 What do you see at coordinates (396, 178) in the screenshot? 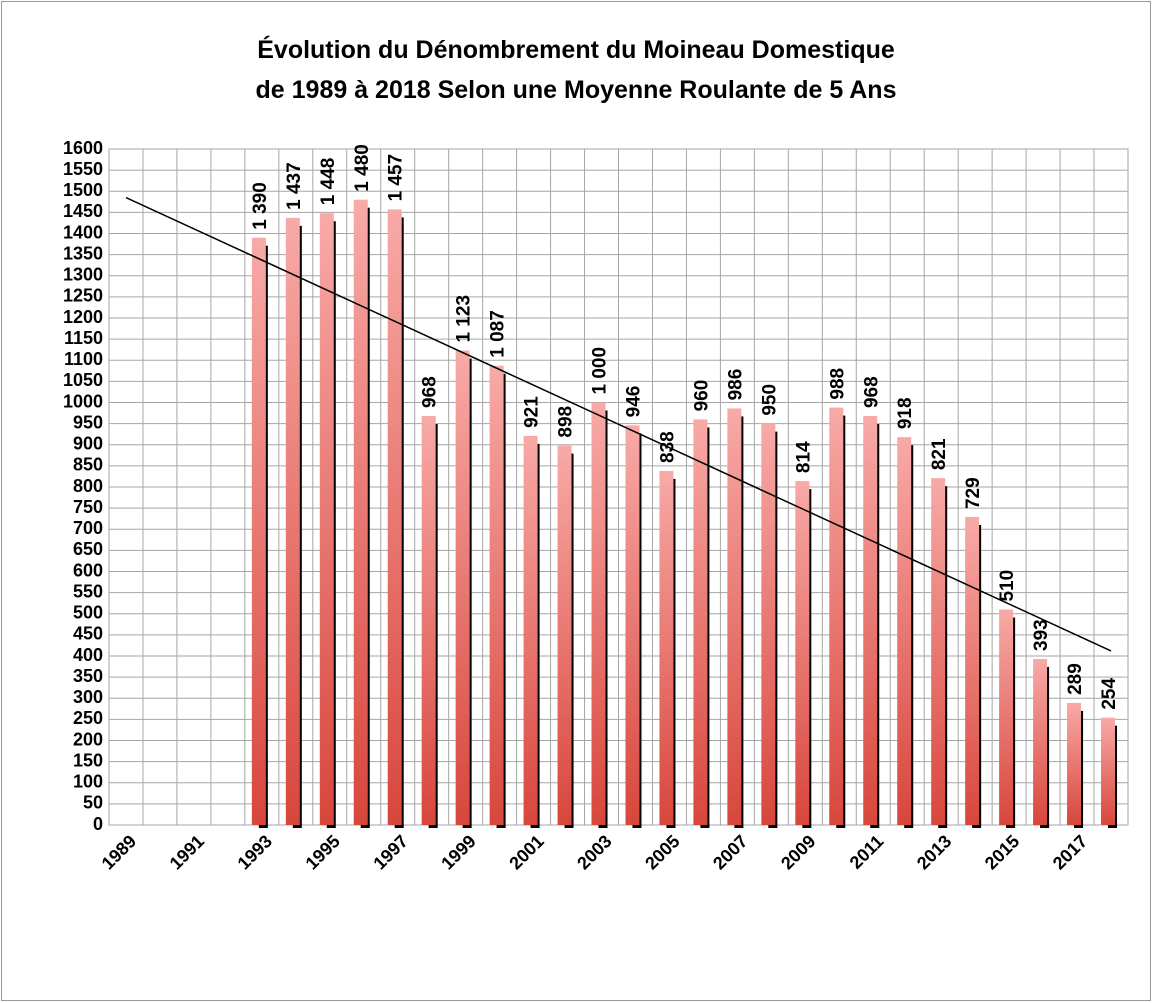
I see `data-label: 1 457` at bounding box center [396, 178].